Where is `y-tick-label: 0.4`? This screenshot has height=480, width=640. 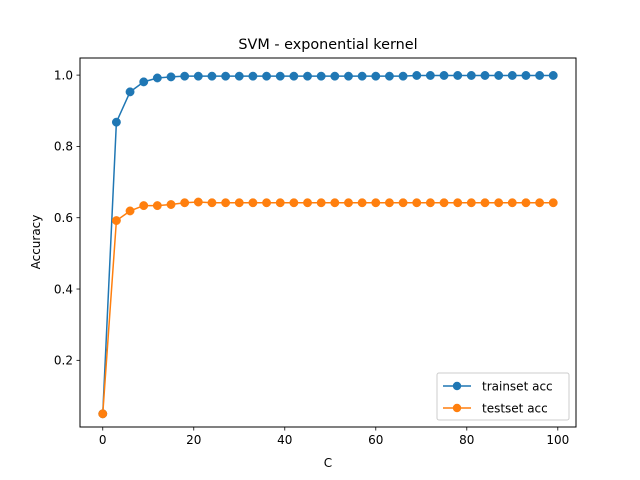
y-tick-label: 0.4 is located at coordinates (63, 289).